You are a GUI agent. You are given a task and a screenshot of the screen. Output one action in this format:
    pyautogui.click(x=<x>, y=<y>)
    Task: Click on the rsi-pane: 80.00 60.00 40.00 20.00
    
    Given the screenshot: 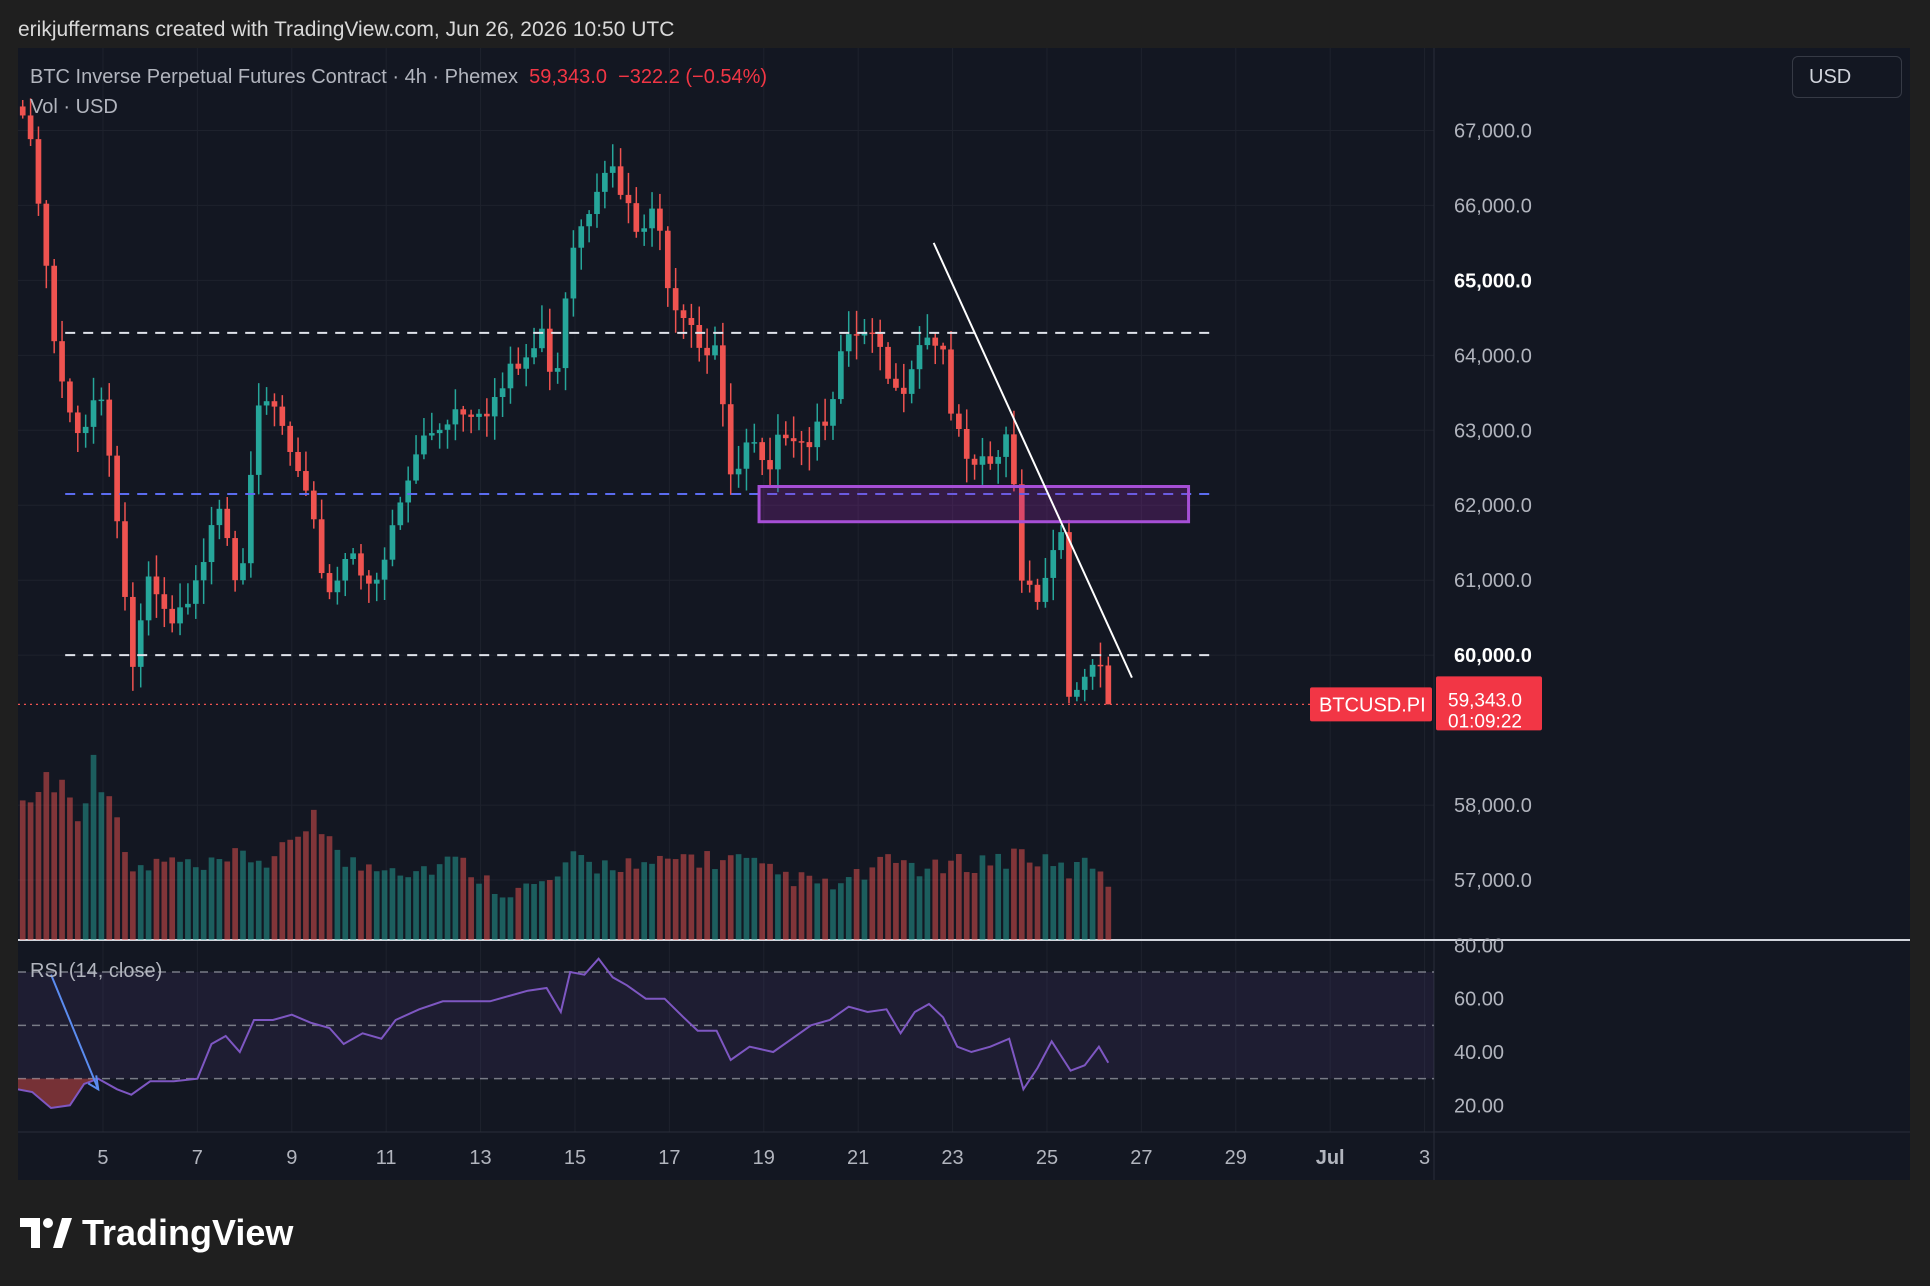 What is the action you would take?
    pyautogui.click(x=761, y=1026)
    